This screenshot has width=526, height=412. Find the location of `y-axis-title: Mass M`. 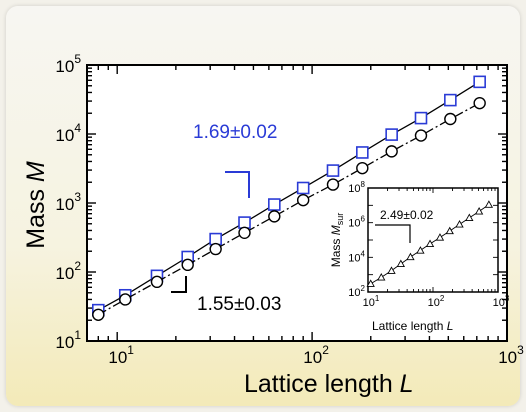

y-axis-title: Mass M is located at coordinates (36, 205).